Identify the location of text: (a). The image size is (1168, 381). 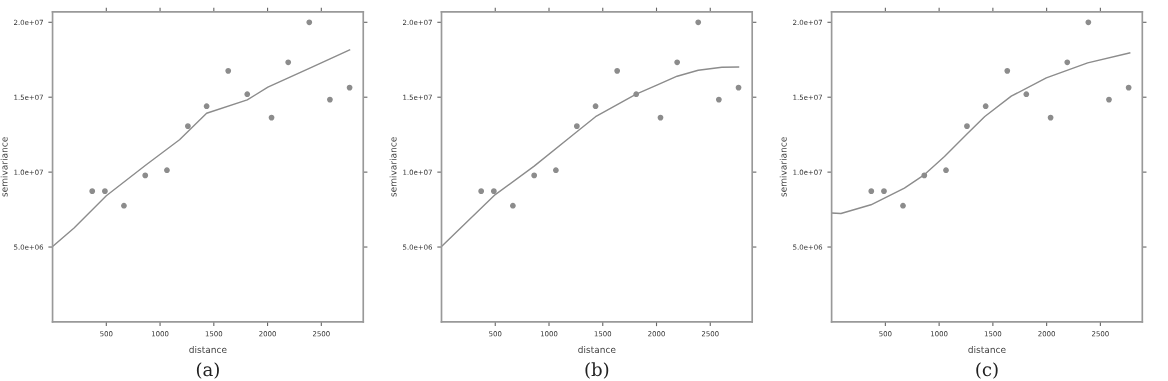
(207, 370).